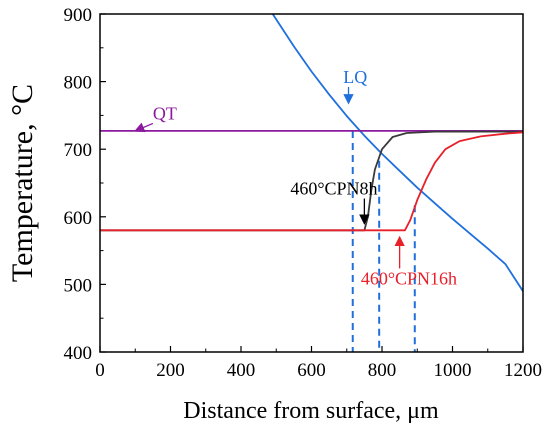 The width and height of the screenshot is (550, 433). I want to click on x-tick-label: 800, so click(382, 370).